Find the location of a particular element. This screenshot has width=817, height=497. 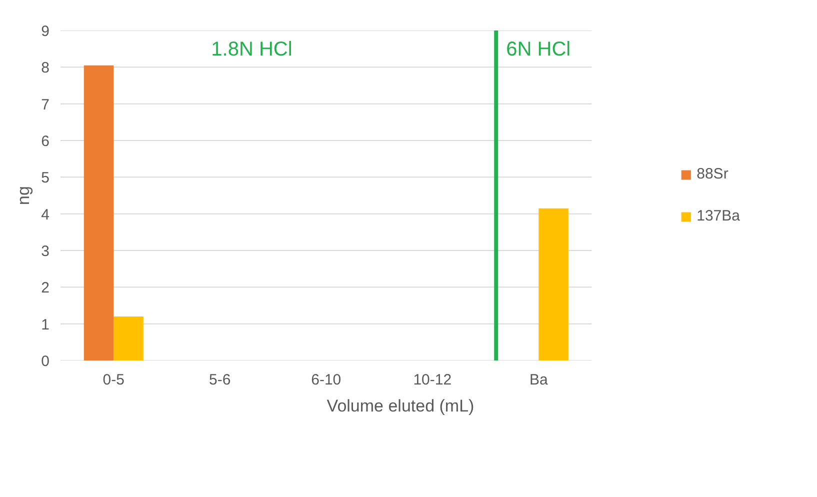

legend-label: 88Sr is located at coordinates (712, 174).